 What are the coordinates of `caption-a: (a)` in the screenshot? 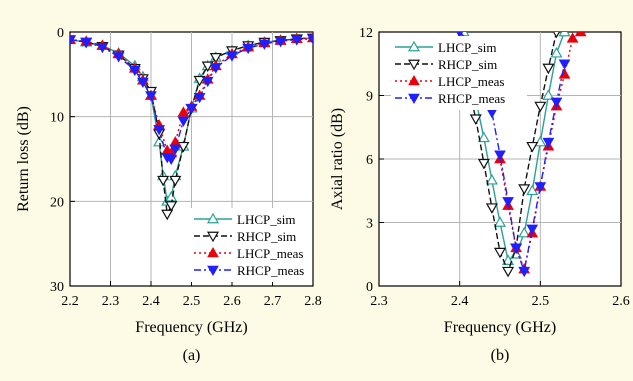 It's located at (192, 355).